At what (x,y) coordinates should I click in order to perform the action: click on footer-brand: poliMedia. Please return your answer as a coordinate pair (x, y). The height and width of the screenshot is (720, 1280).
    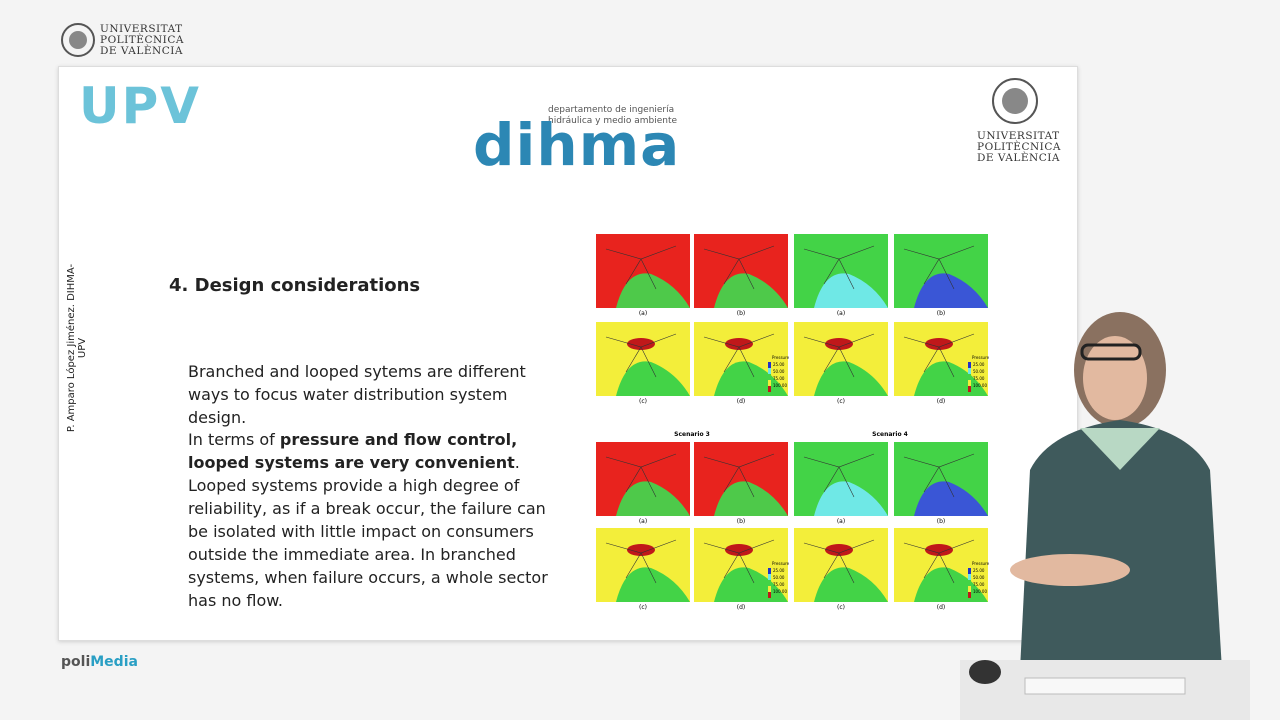
    Looking at the image, I should click on (99, 662).